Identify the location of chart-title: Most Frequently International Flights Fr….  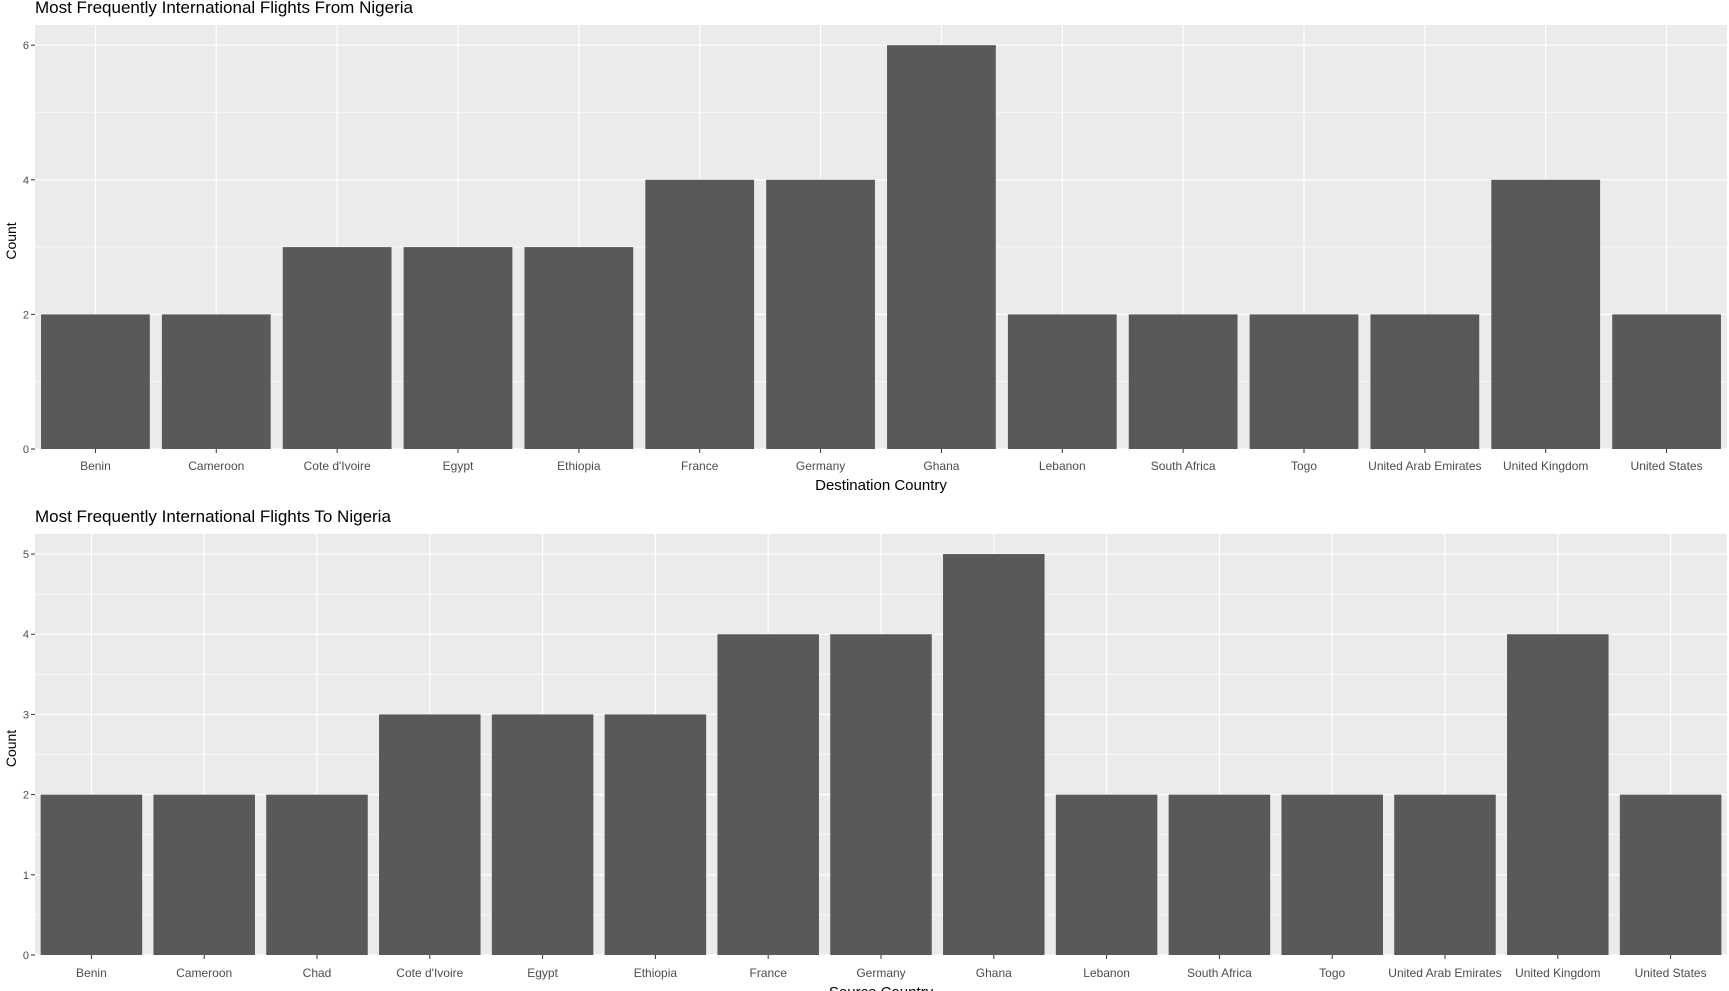
(224, 8).